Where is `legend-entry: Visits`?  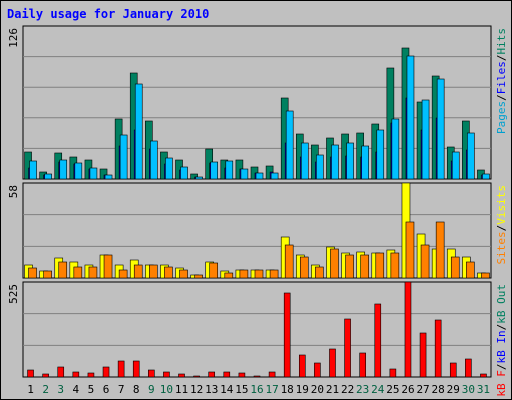
legend-entry: Visits is located at coordinates (501, 205).